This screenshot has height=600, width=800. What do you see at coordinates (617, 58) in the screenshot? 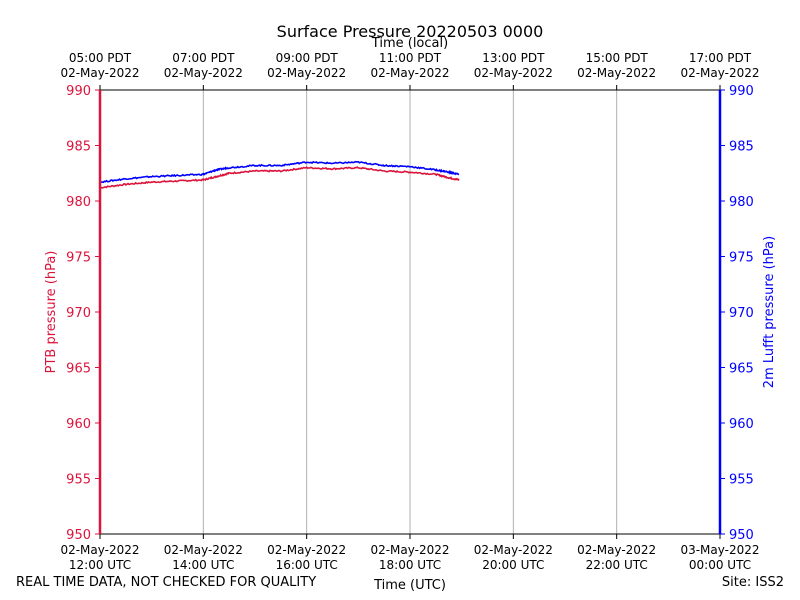
I see `x-tick-local-time-5: 15:00 PDT` at bounding box center [617, 58].